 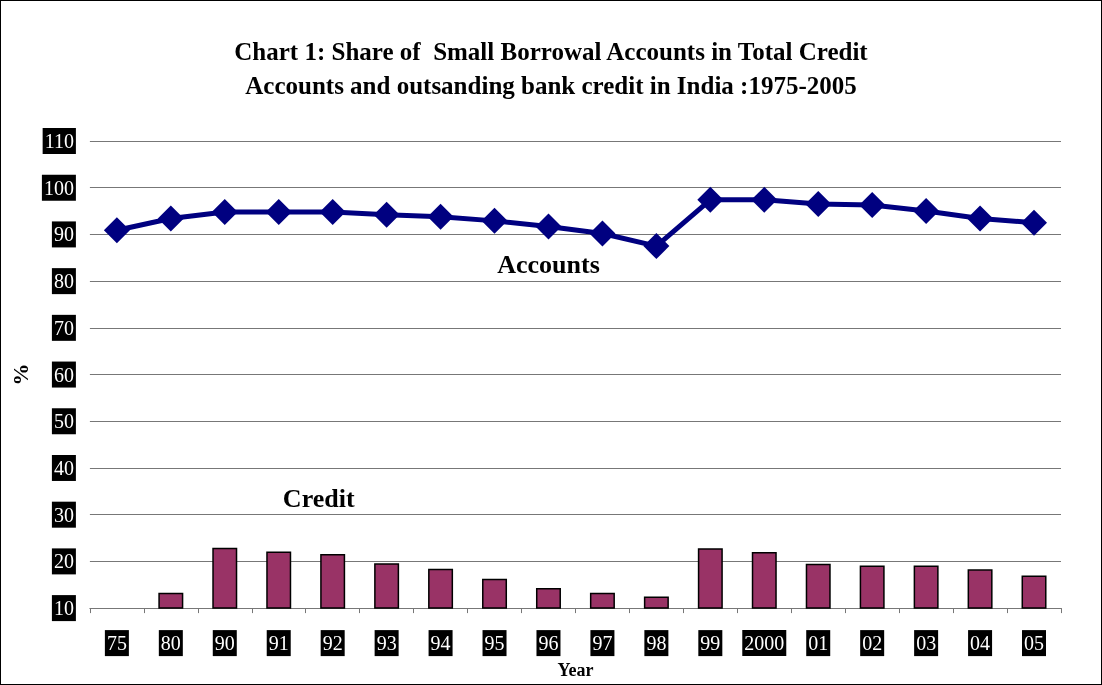 I want to click on x-tick-label: 02, so click(x=872, y=643).